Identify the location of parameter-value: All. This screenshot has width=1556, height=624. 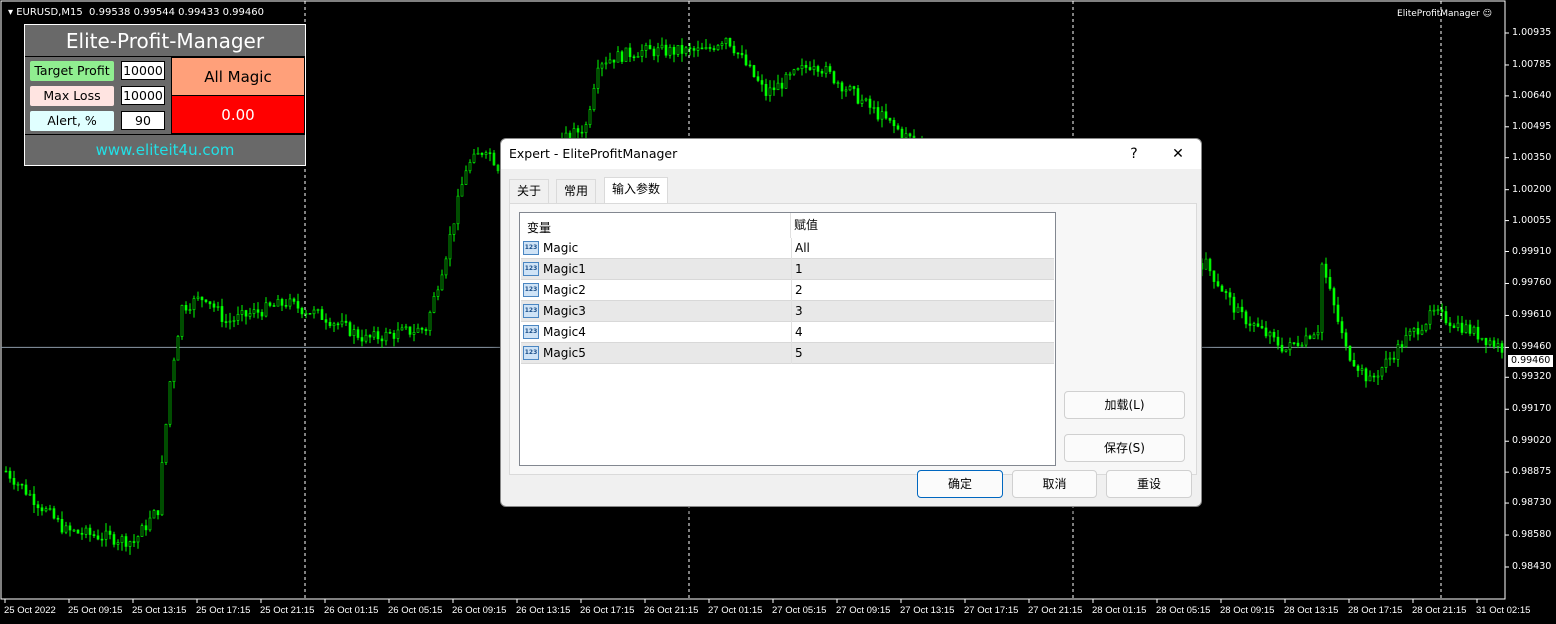
(800, 248).